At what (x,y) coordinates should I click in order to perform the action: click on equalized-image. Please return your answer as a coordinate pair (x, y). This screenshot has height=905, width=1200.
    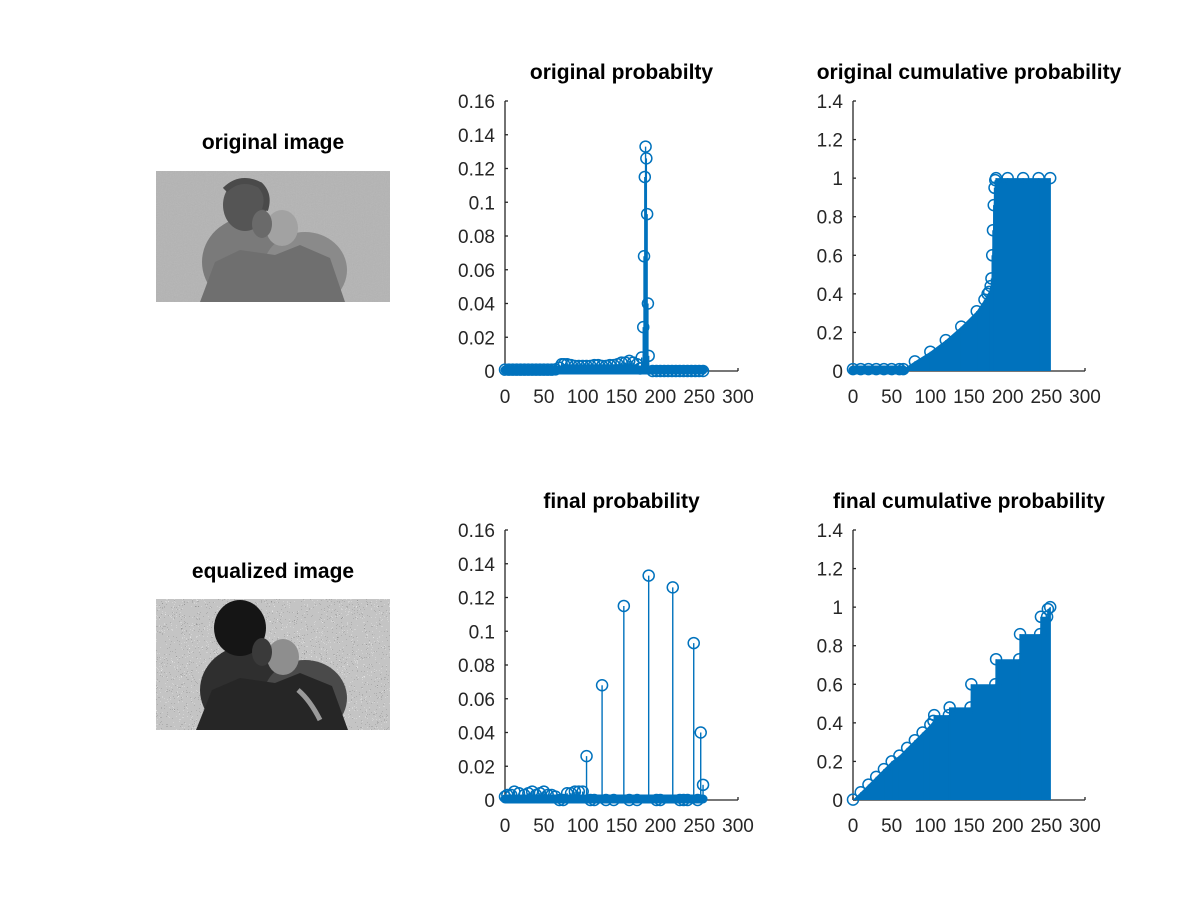
    Looking at the image, I should click on (273, 664).